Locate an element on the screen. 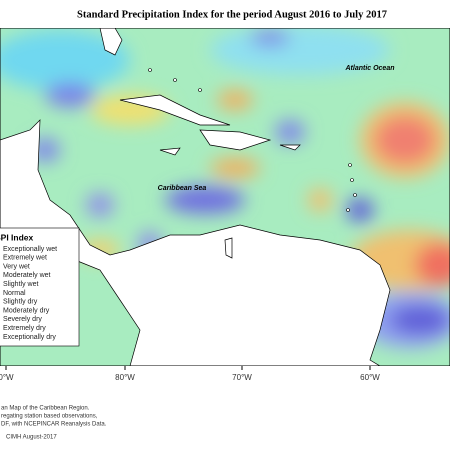 Image resolution: width=450 pixels, height=455 pixels. longitude-label: 0°W is located at coordinates (7, 377).